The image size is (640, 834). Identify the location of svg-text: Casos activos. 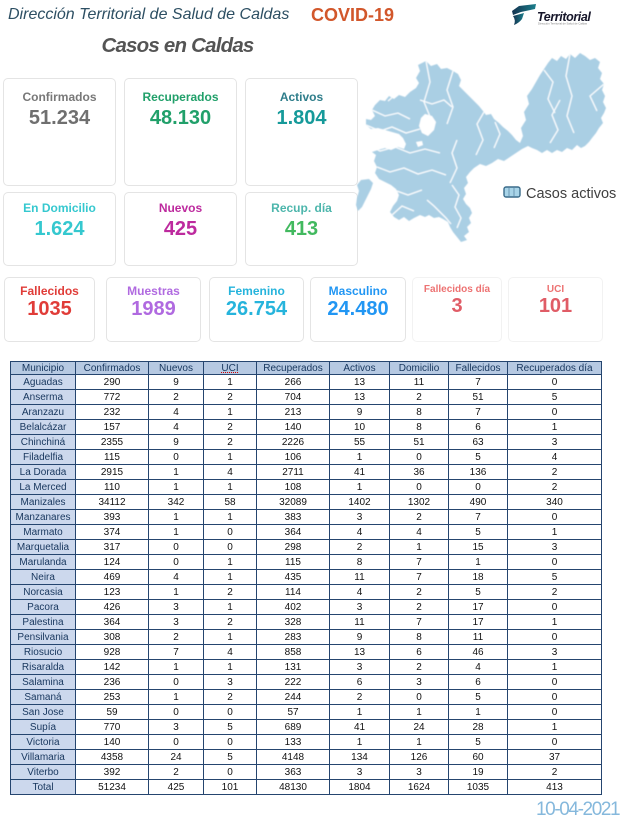
(571, 194).